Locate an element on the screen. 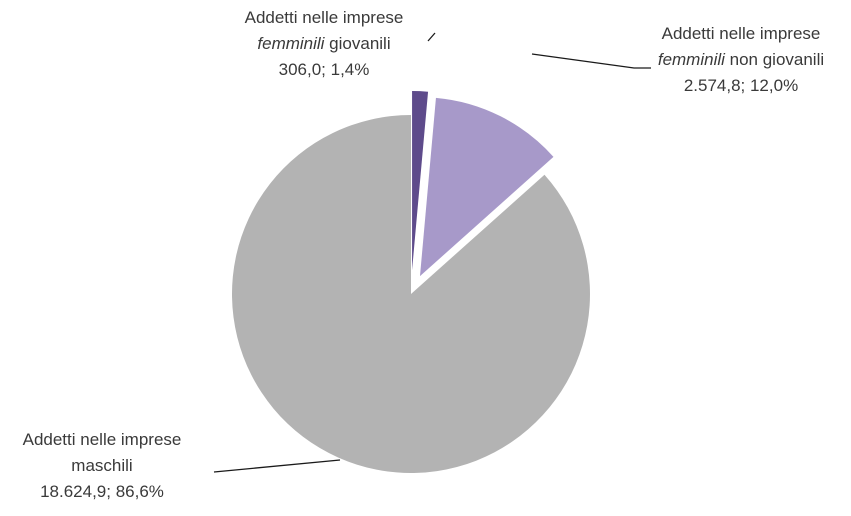 The width and height of the screenshot is (851, 516). label-line-3: 2.574,8; 12,0% is located at coordinates (741, 85).